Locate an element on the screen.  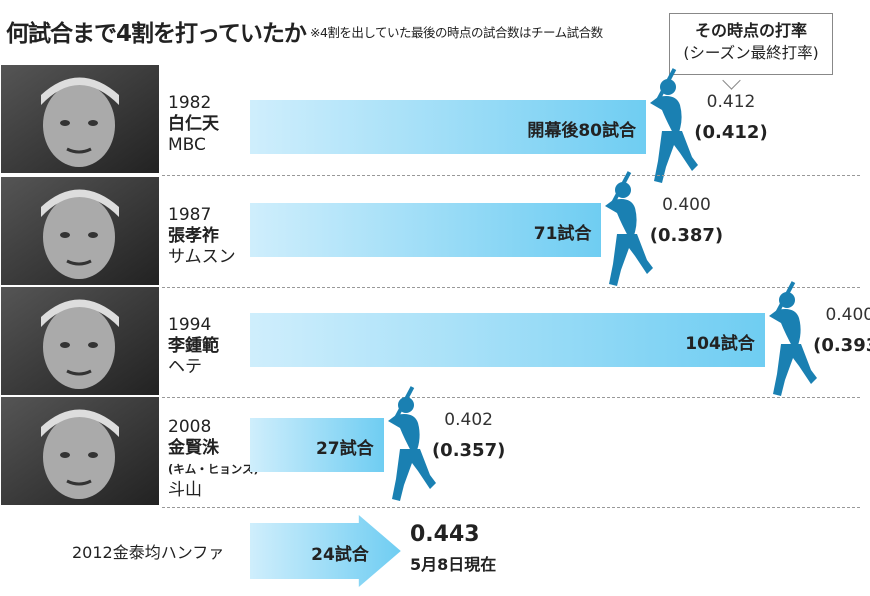
player-name: 金賢洙 is located at coordinates (193, 448).